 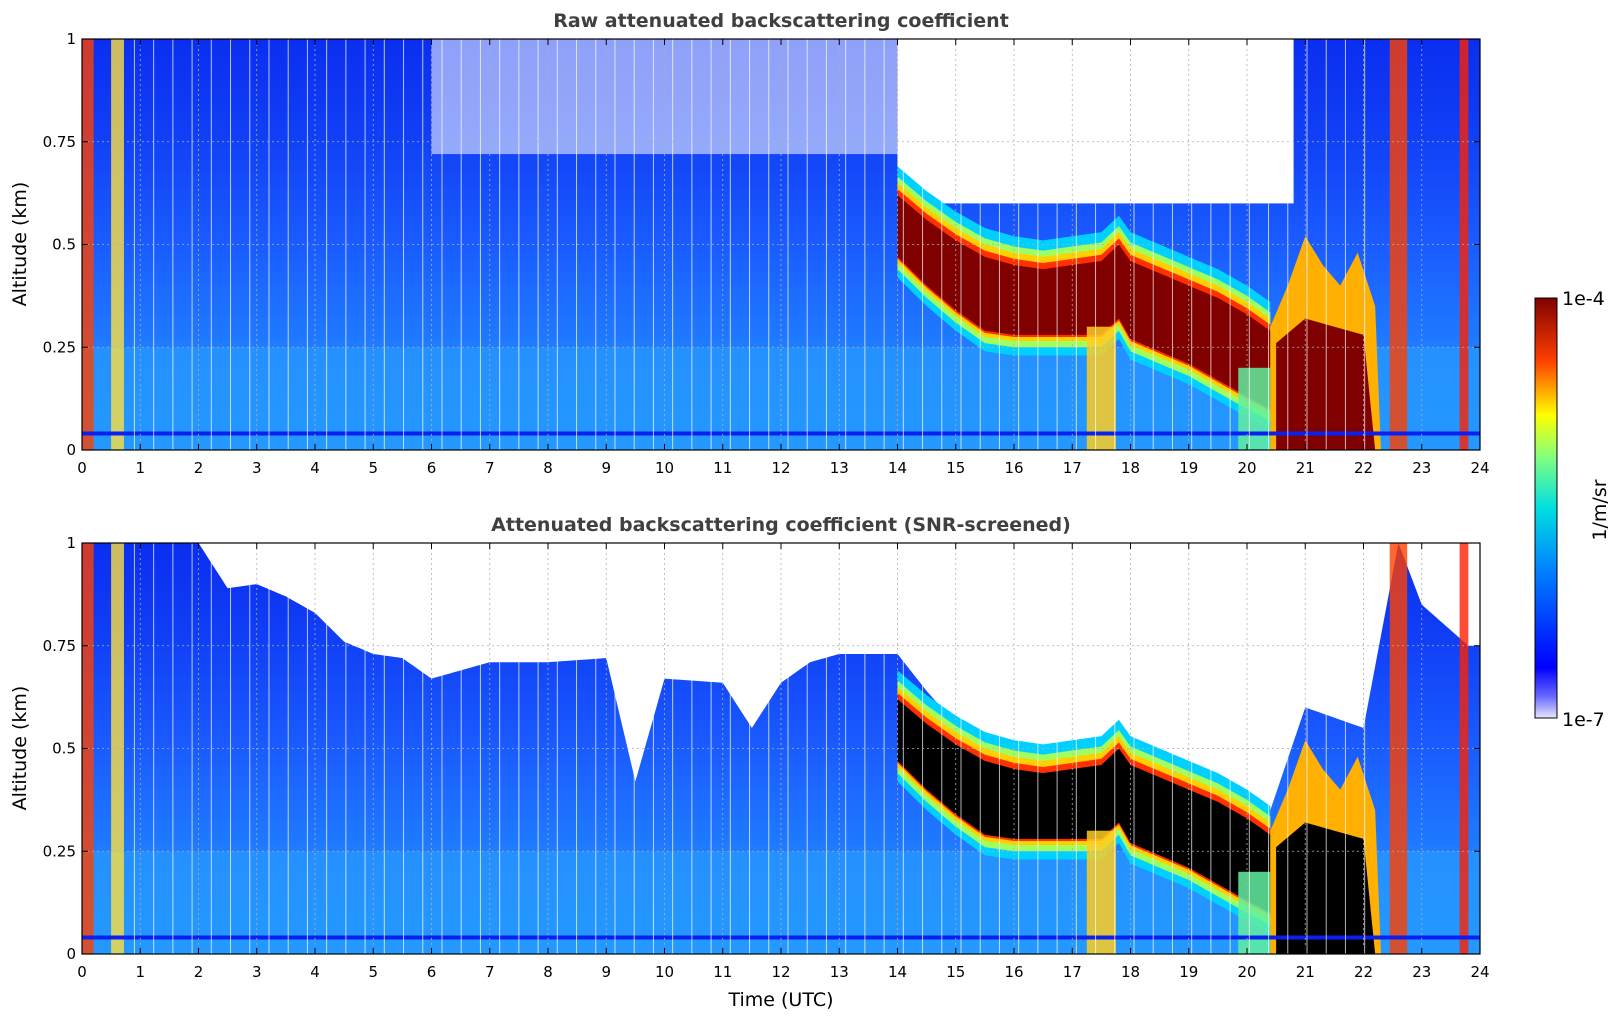 I want to click on colorbar: 1e-4 1e-7 1/m/sr, so click(x=1572, y=509).